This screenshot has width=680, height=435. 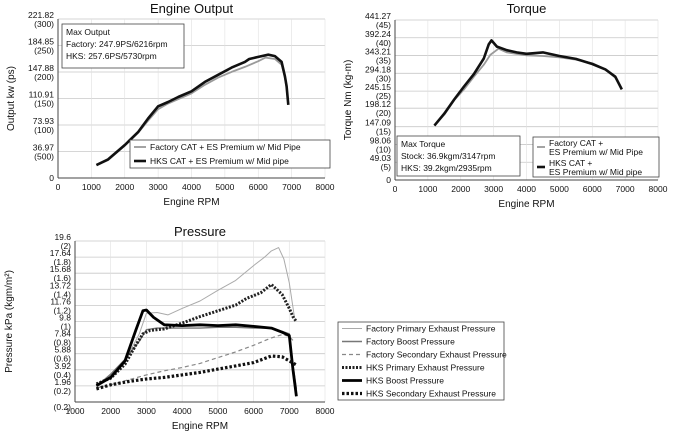 I want to click on output-x-tick-label: 1000, so click(x=91, y=187).